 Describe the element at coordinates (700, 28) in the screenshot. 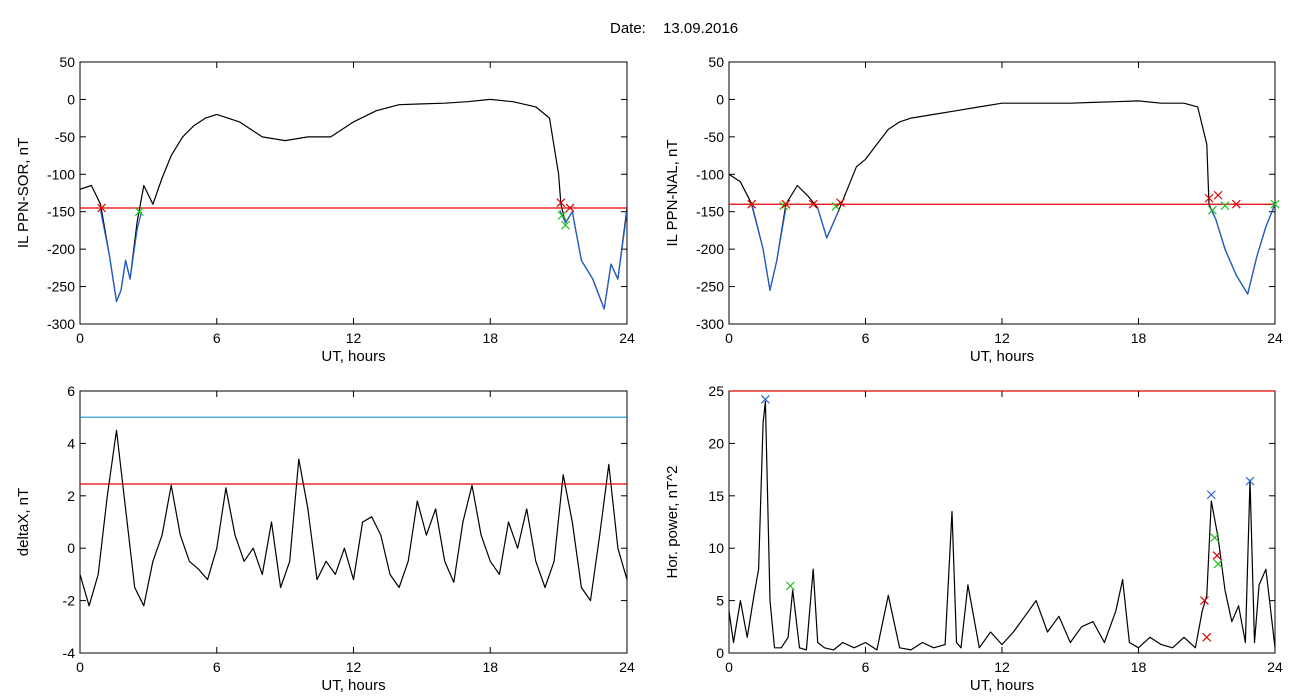

I see `date-value: 13.09.2016` at that location.